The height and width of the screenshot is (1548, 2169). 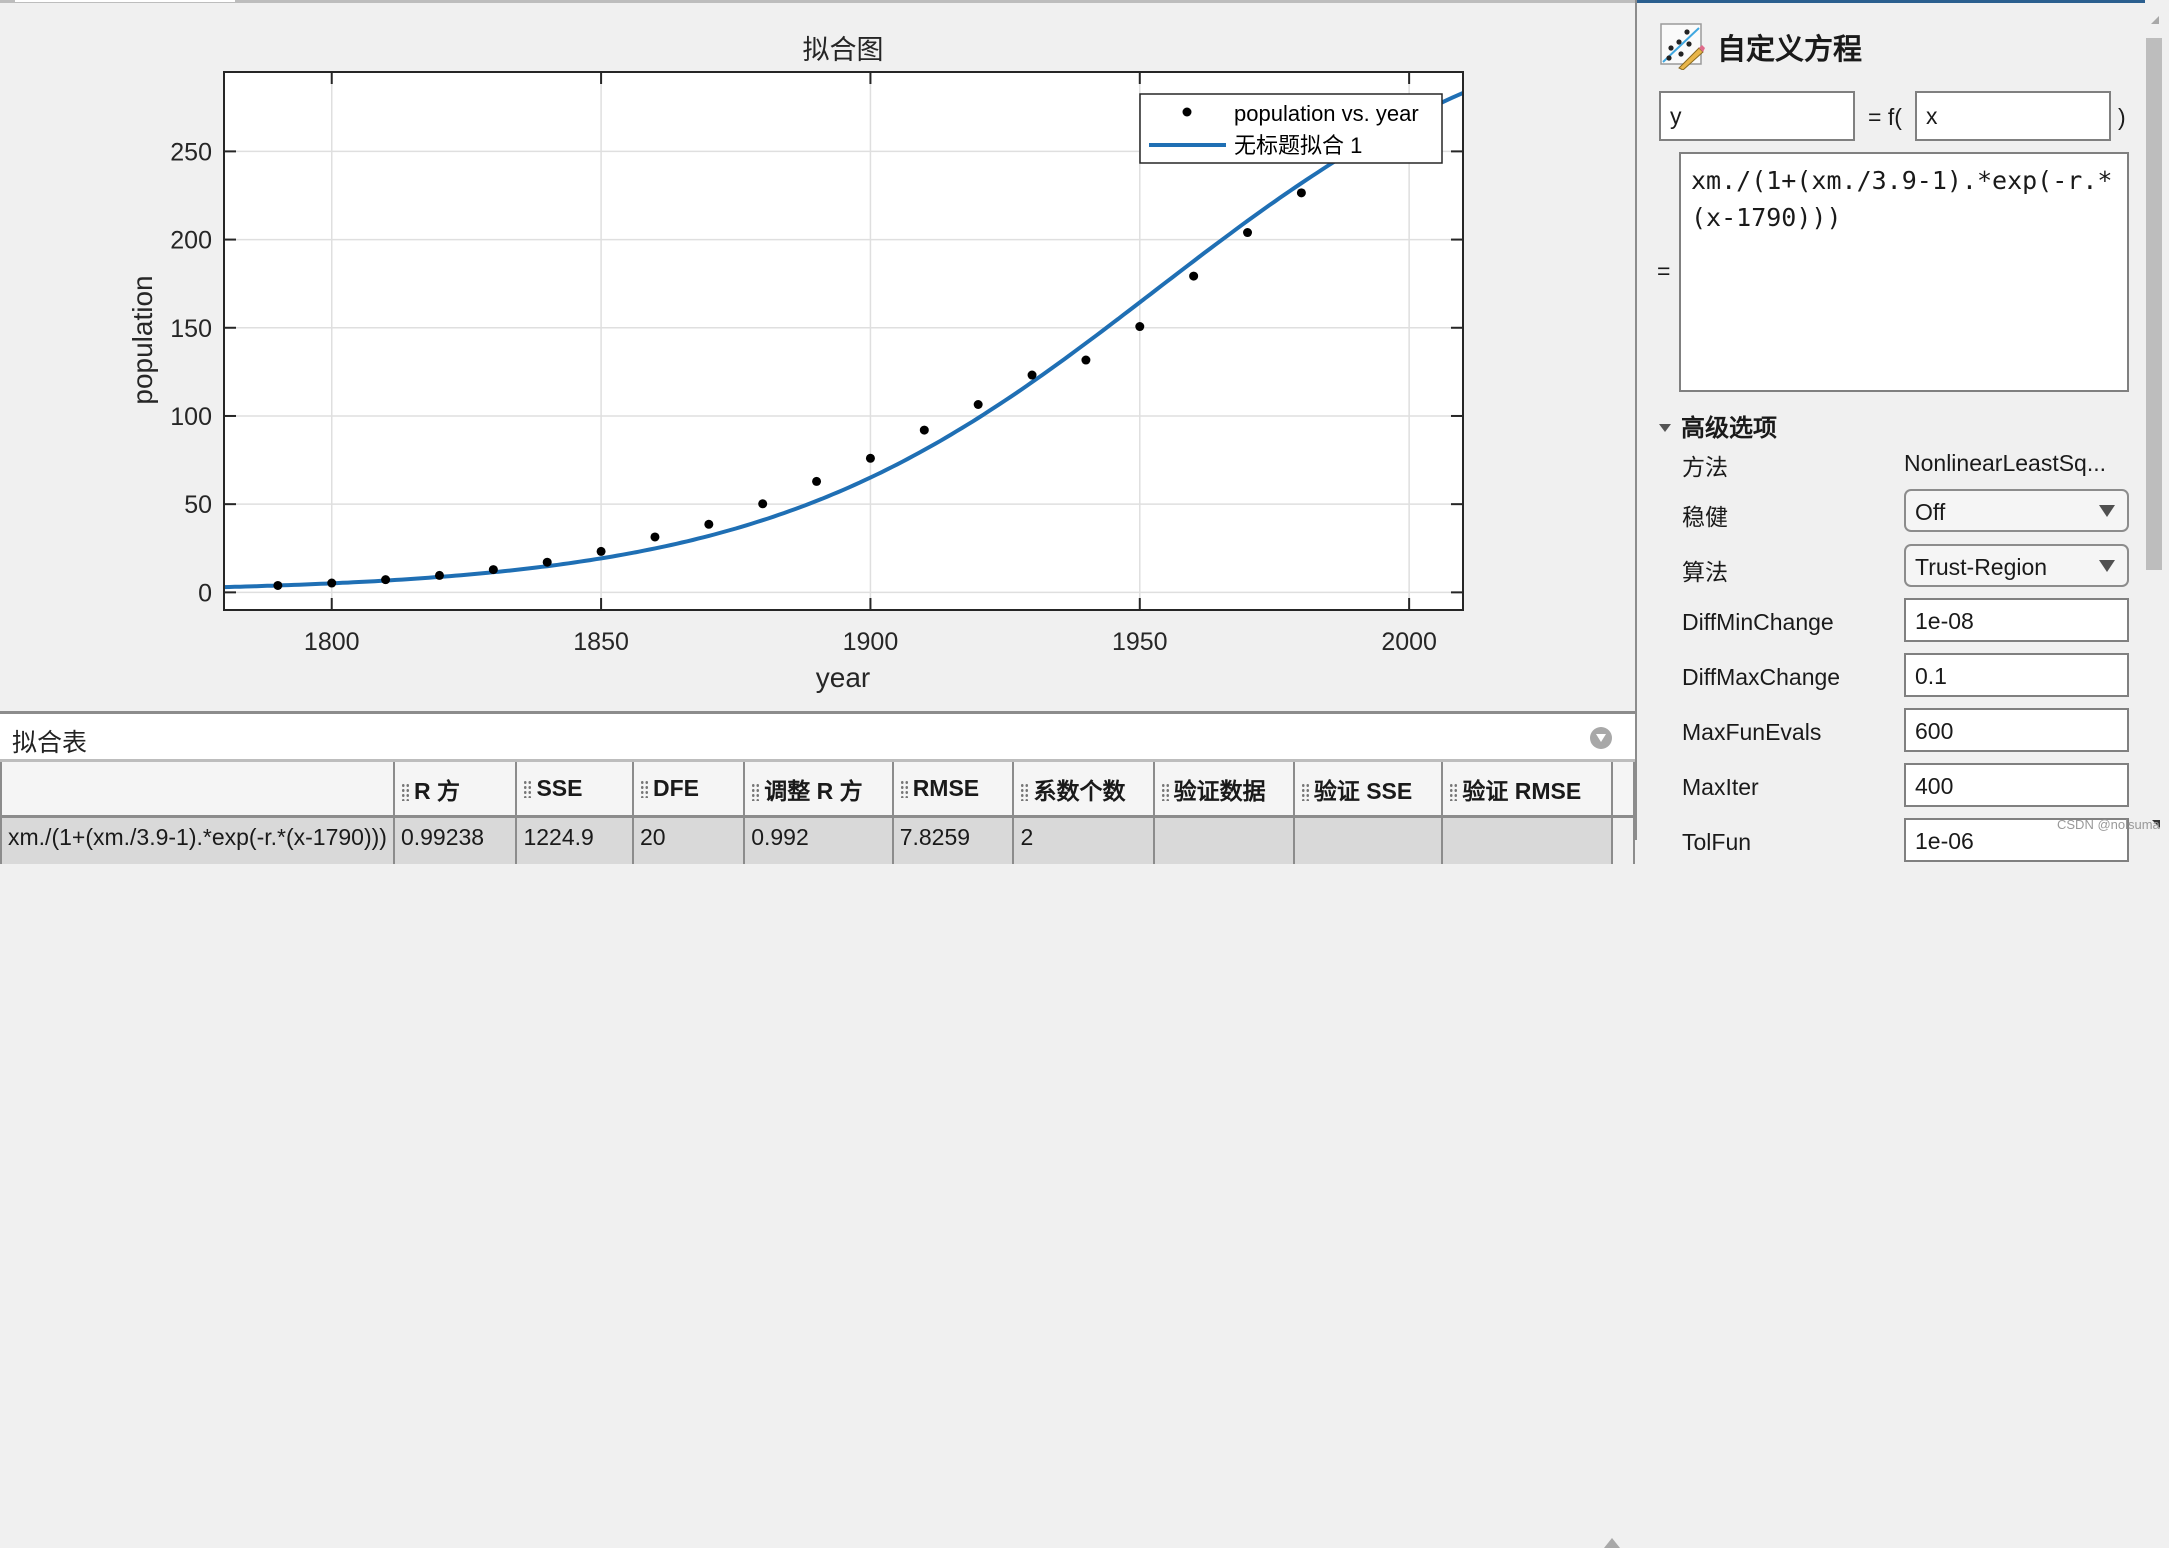 I want to click on svg-text: 2000, so click(x=1409, y=642).